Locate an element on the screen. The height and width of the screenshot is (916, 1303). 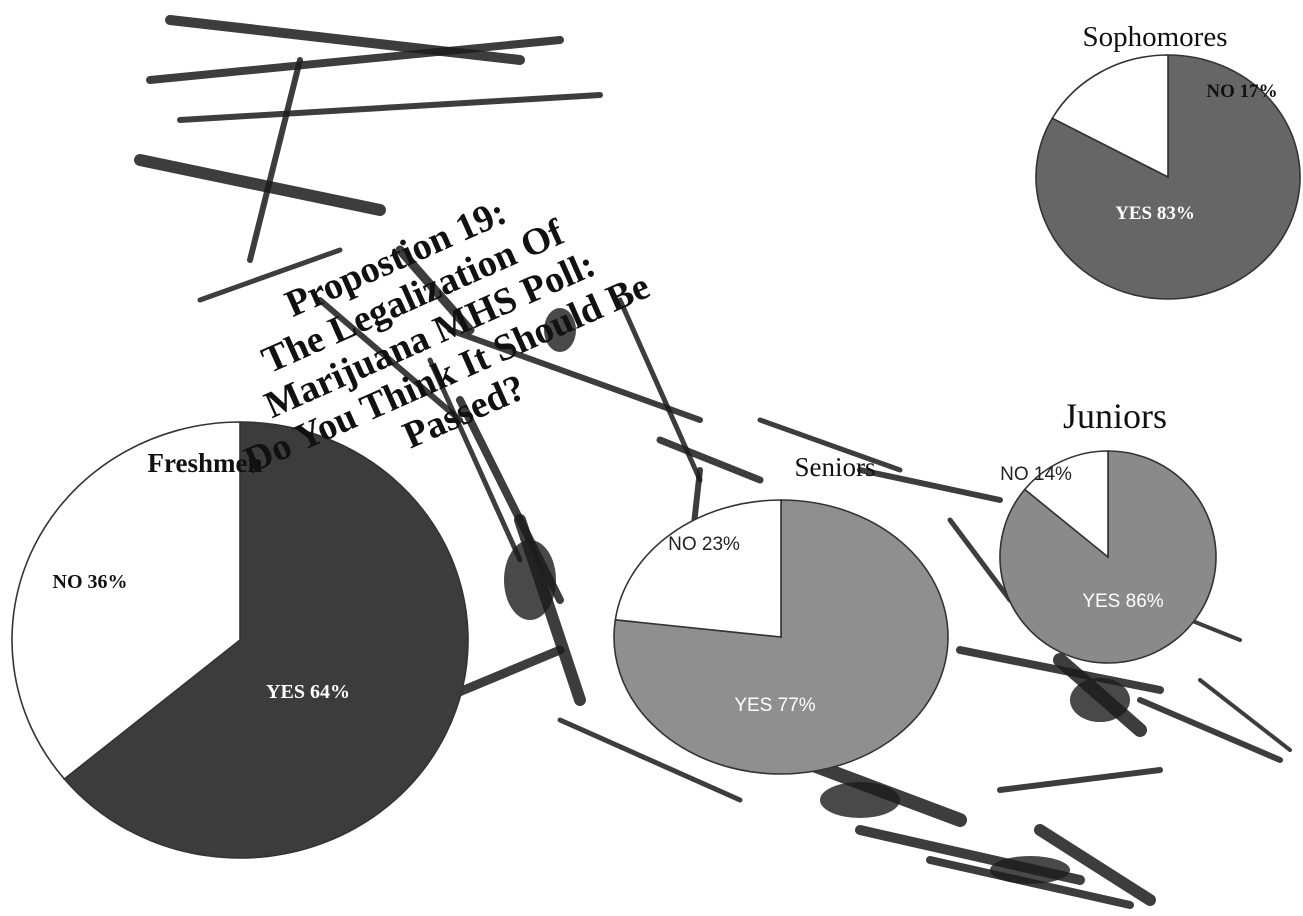
chart-title: Sophomores is located at coordinates (1155, 37).